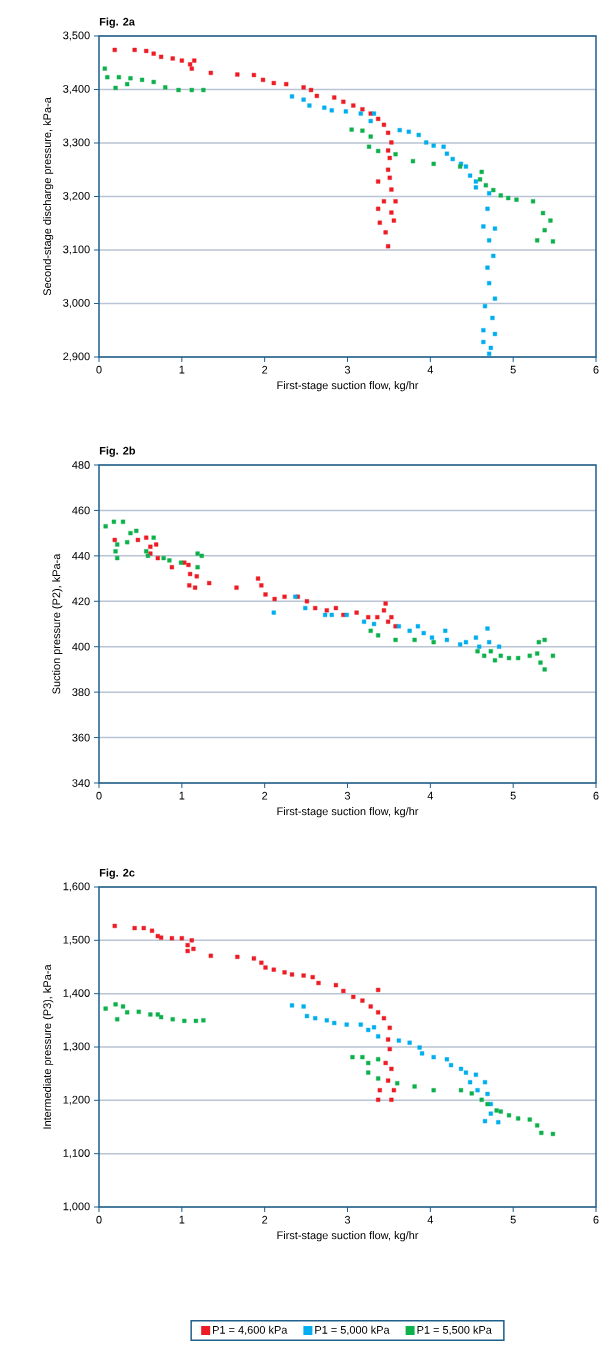 The height and width of the screenshot is (1352, 615). Describe the element at coordinates (117, 873) in the screenshot. I see `chart-title: Fig. 2c` at that location.